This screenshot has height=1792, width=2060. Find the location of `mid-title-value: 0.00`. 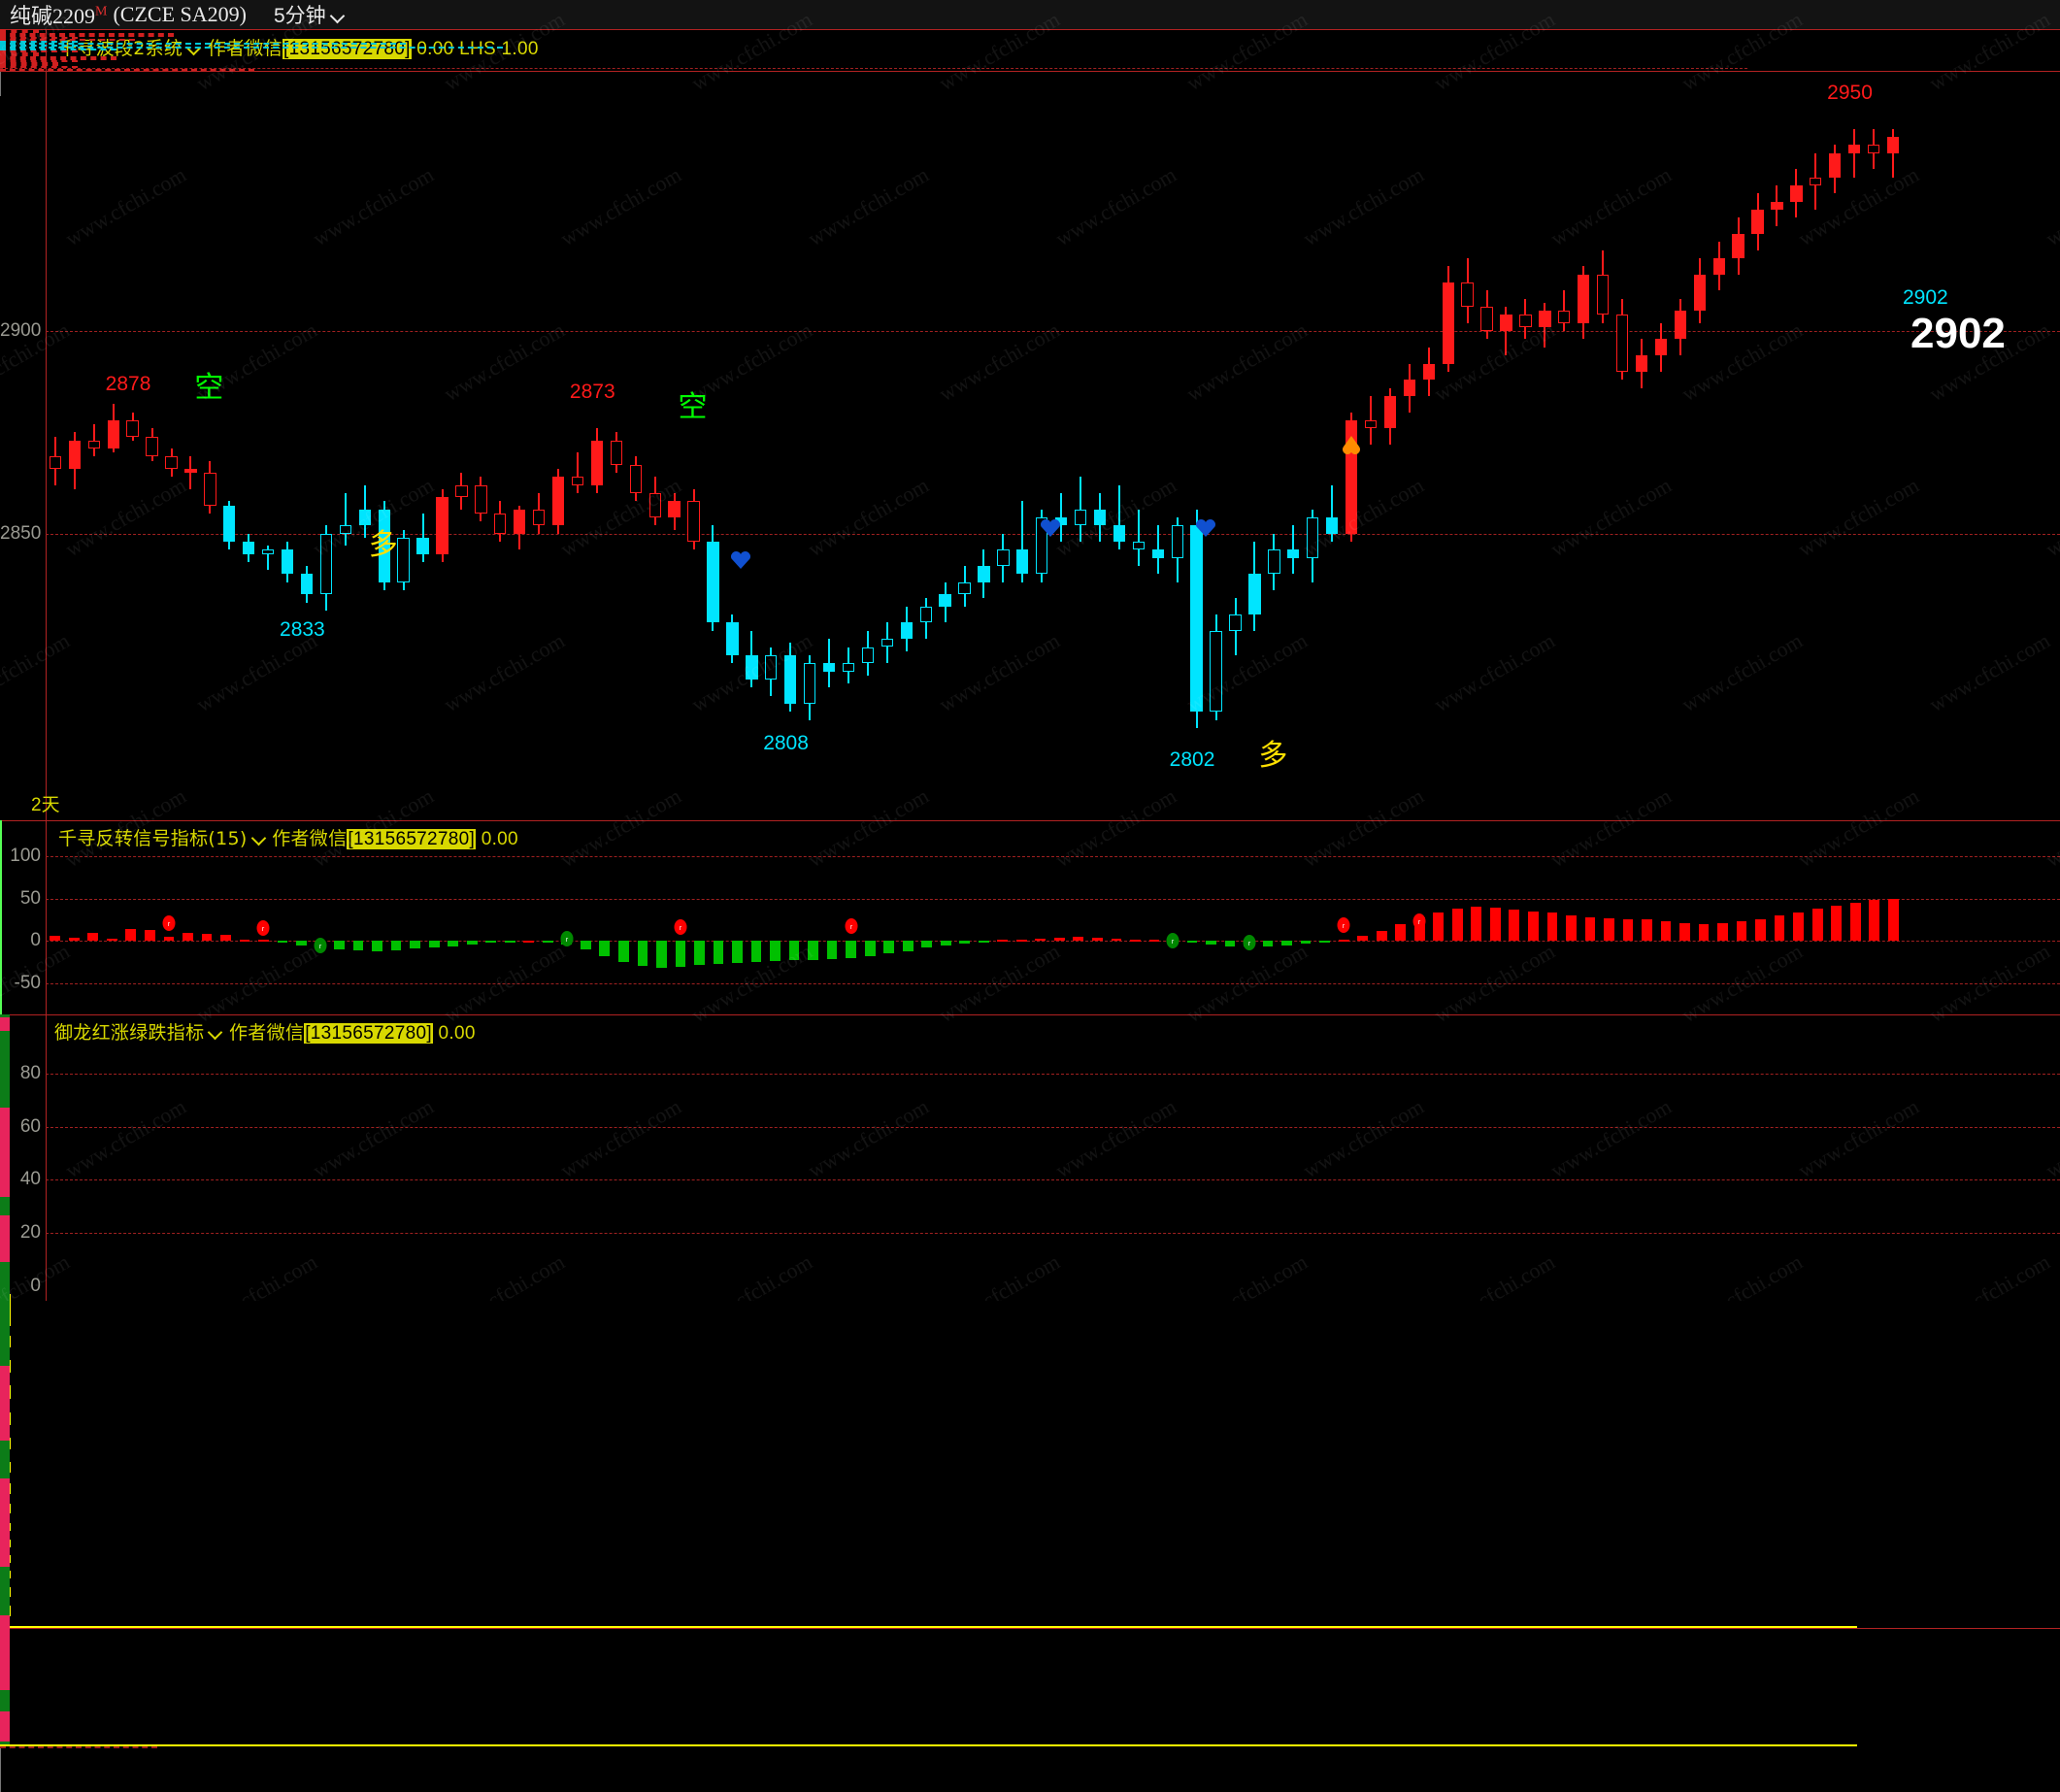

mid-title-value: 0.00 is located at coordinates (499, 839).